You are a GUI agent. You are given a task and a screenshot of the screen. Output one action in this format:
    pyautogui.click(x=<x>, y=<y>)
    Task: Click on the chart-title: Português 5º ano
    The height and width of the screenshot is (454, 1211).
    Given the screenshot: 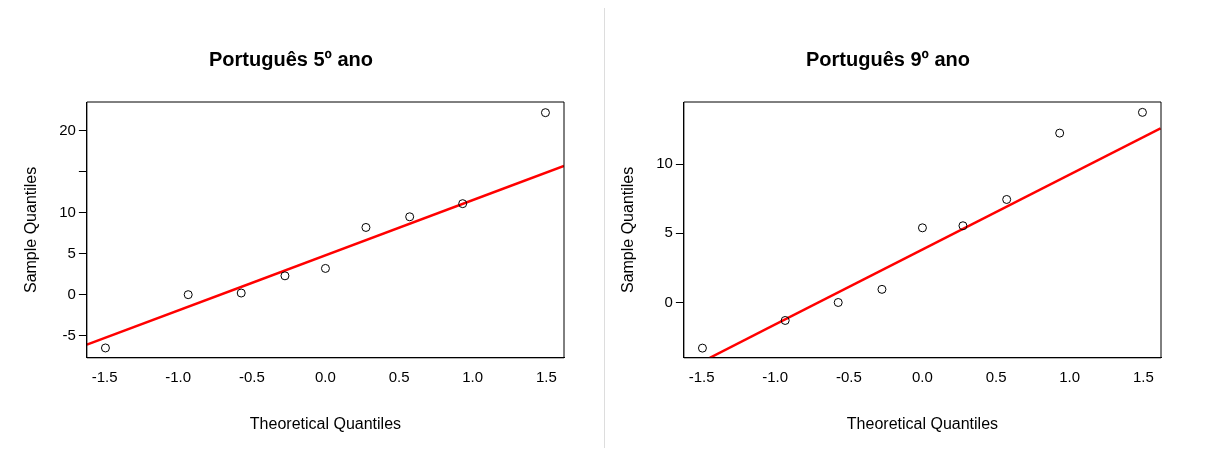 What is the action you would take?
    pyautogui.click(x=291, y=58)
    